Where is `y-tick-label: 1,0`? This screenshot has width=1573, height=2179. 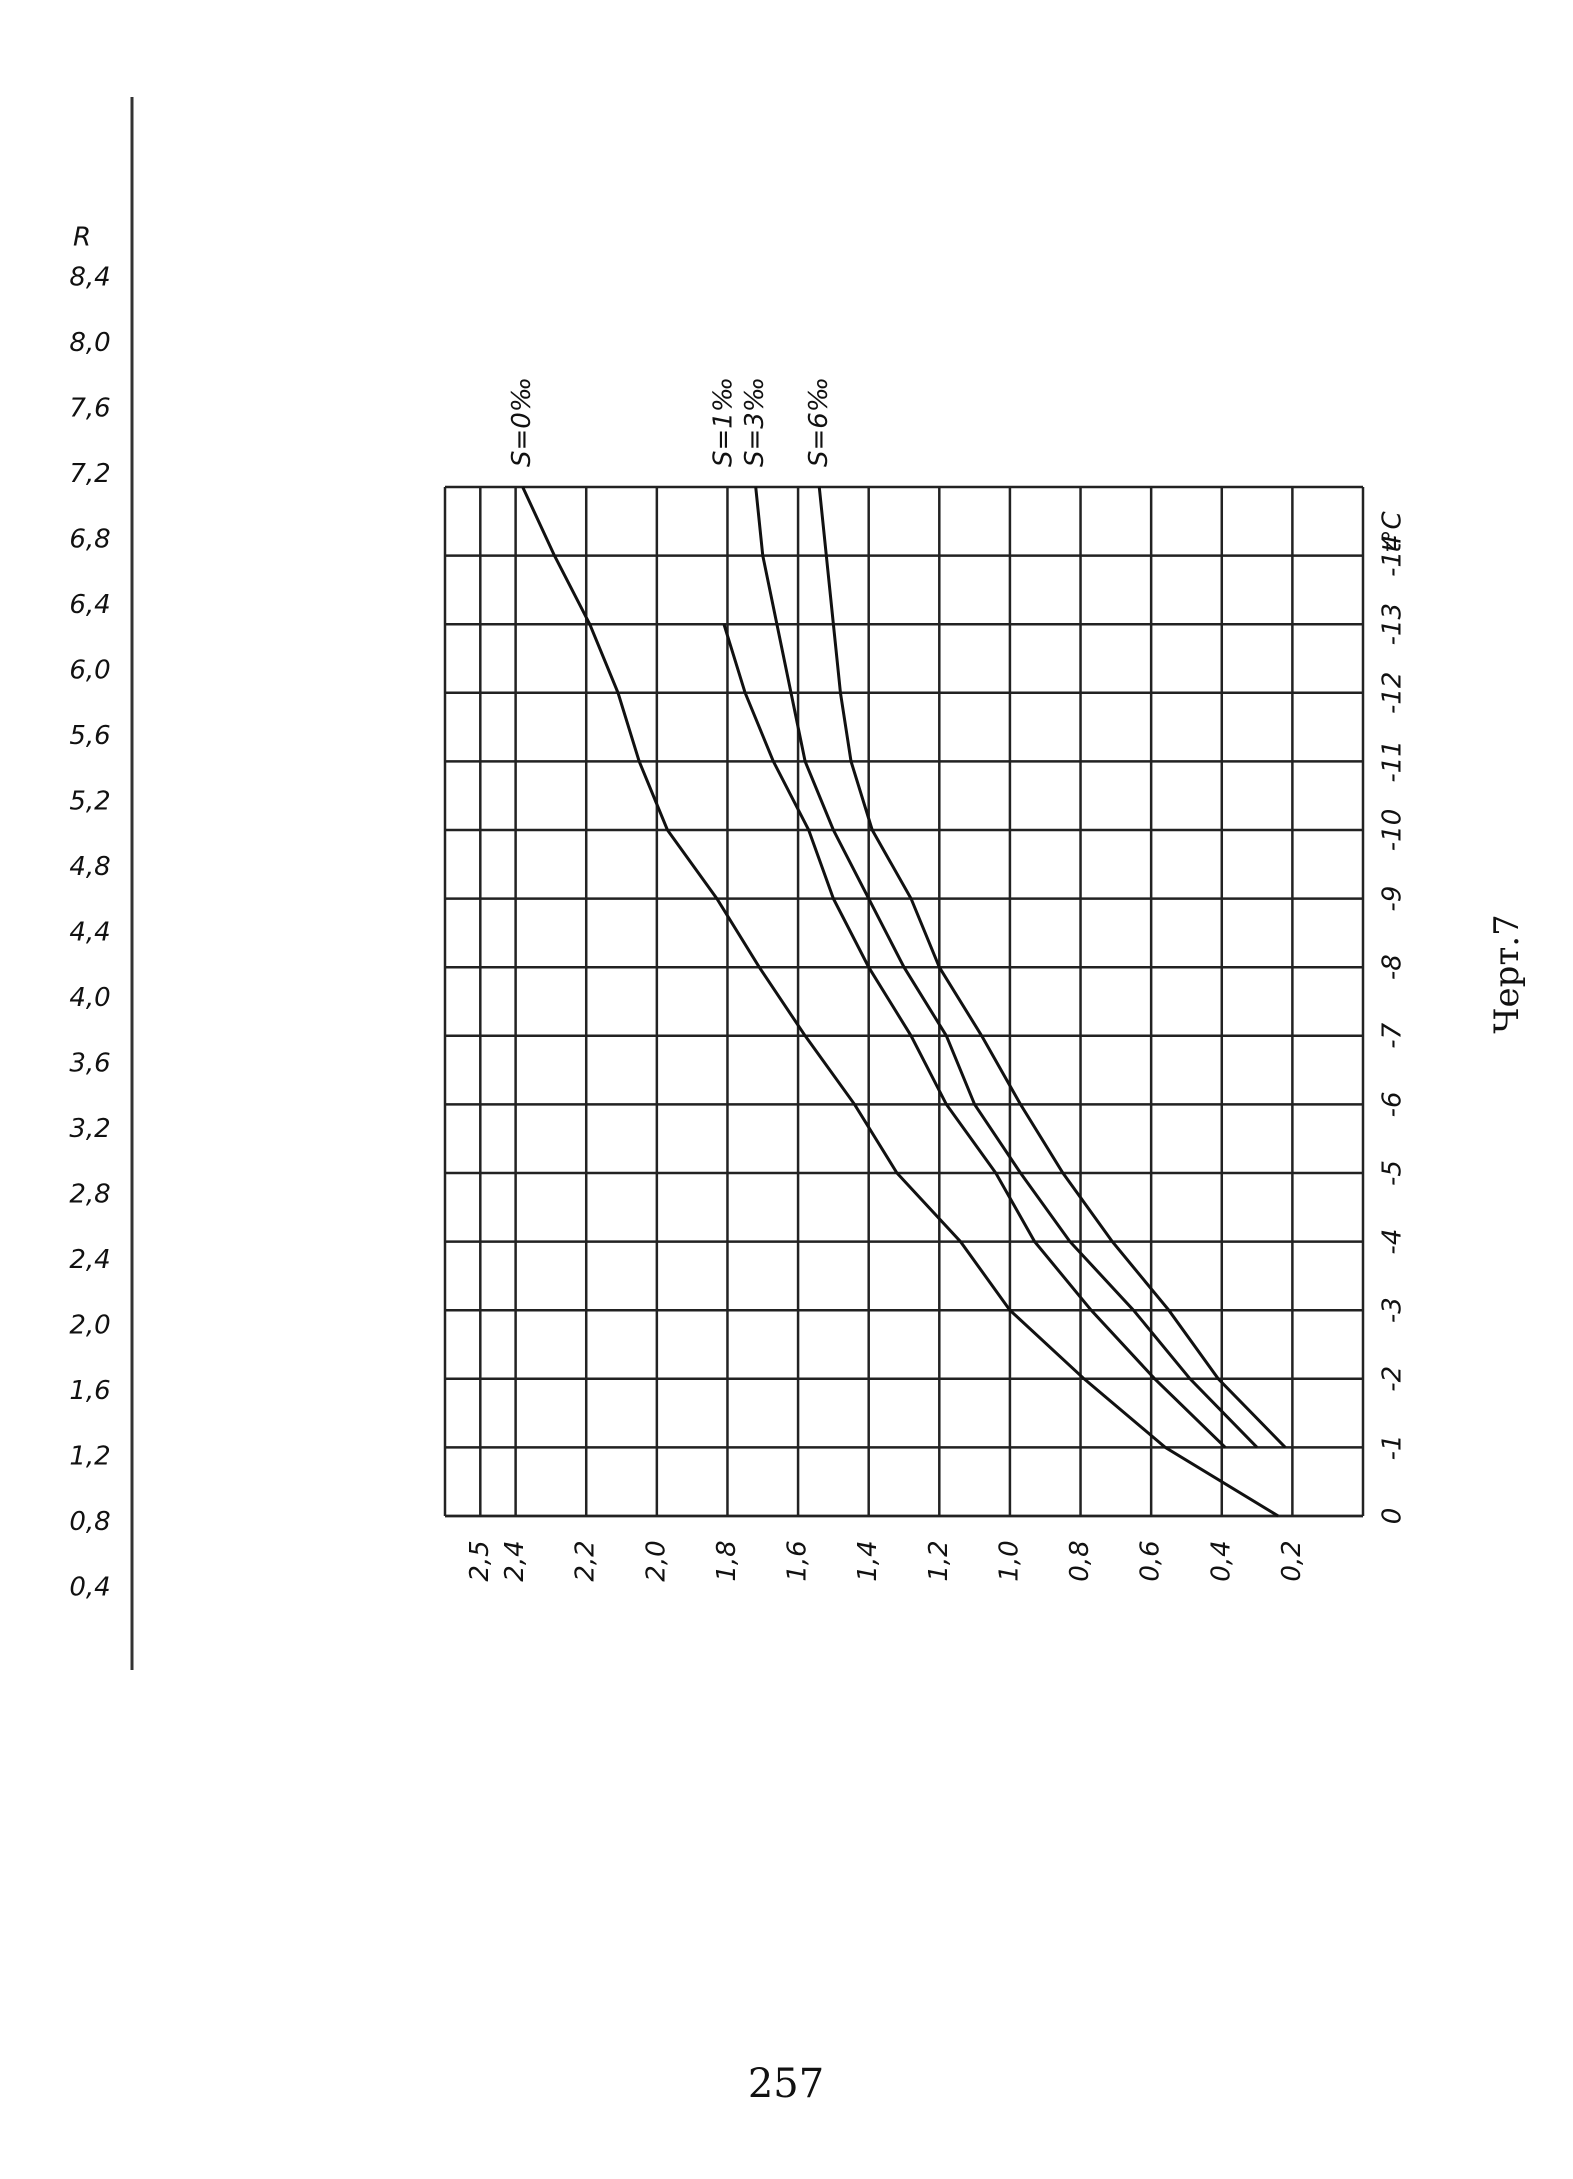
y-tick-label: 1,0 is located at coordinates (1009, 1560).